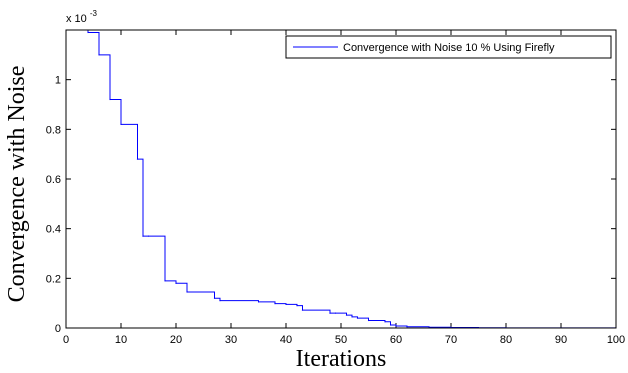 The image size is (628, 373). I want to click on legend-box, so click(448, 47).